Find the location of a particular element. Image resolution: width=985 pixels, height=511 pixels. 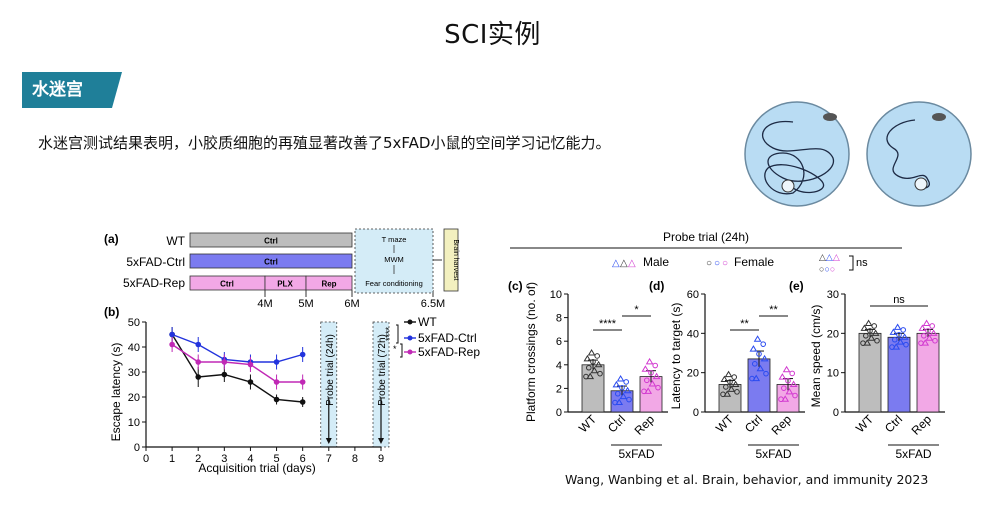

b-x-tick-label: 9 is located at coordinates (381, 459).